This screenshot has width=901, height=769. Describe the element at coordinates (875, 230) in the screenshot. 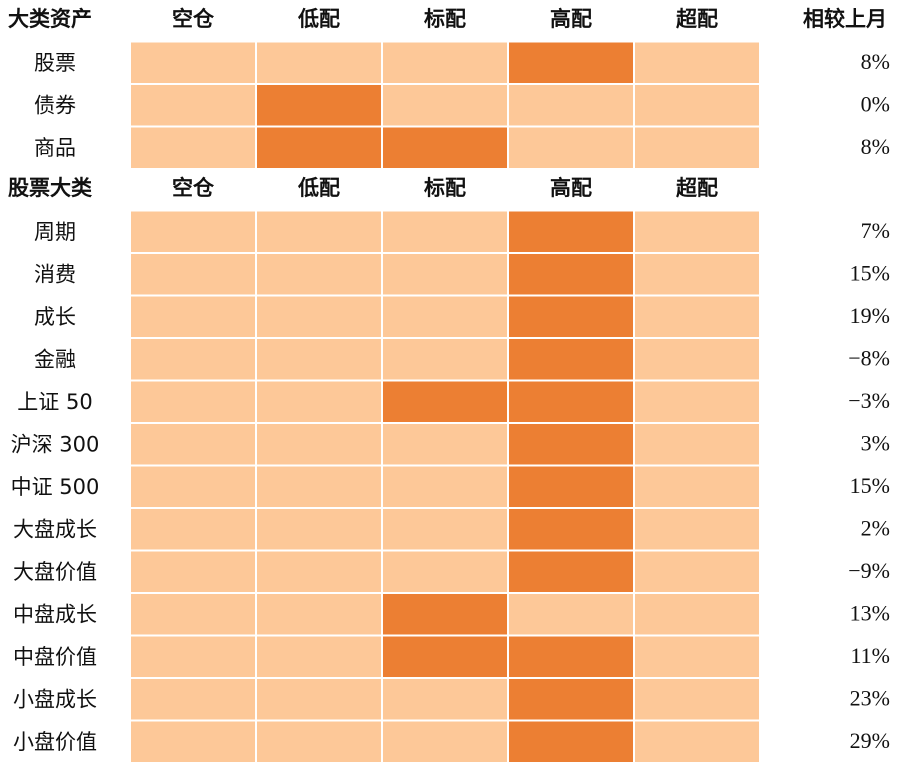

I see `change-value: 7%` at that location.